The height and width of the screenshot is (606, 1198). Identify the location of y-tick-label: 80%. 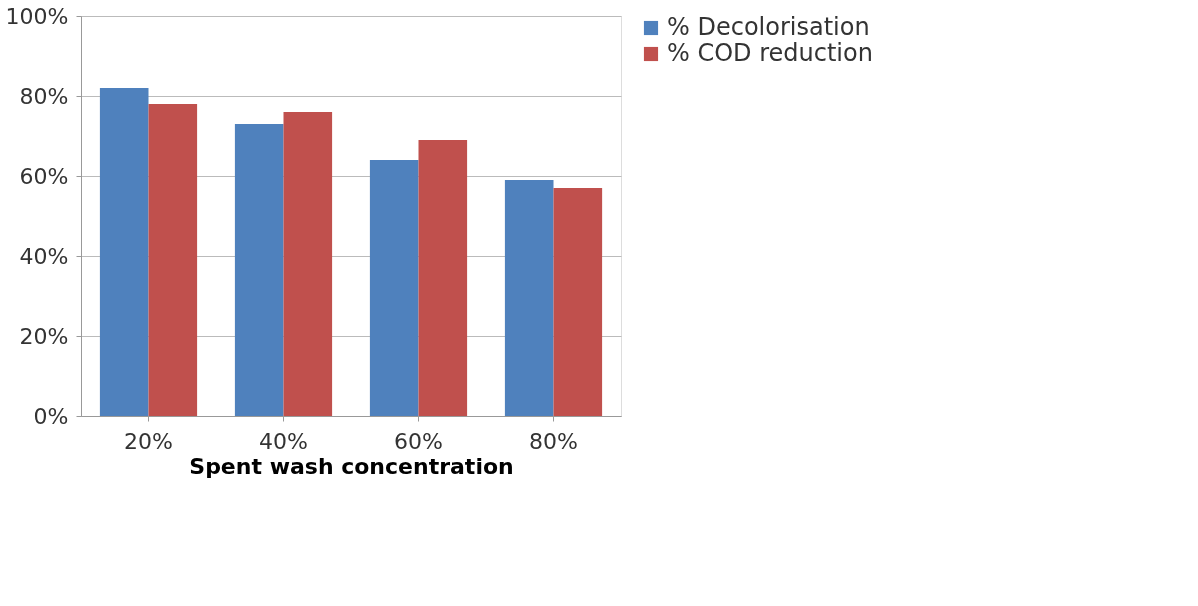
(44, 96).